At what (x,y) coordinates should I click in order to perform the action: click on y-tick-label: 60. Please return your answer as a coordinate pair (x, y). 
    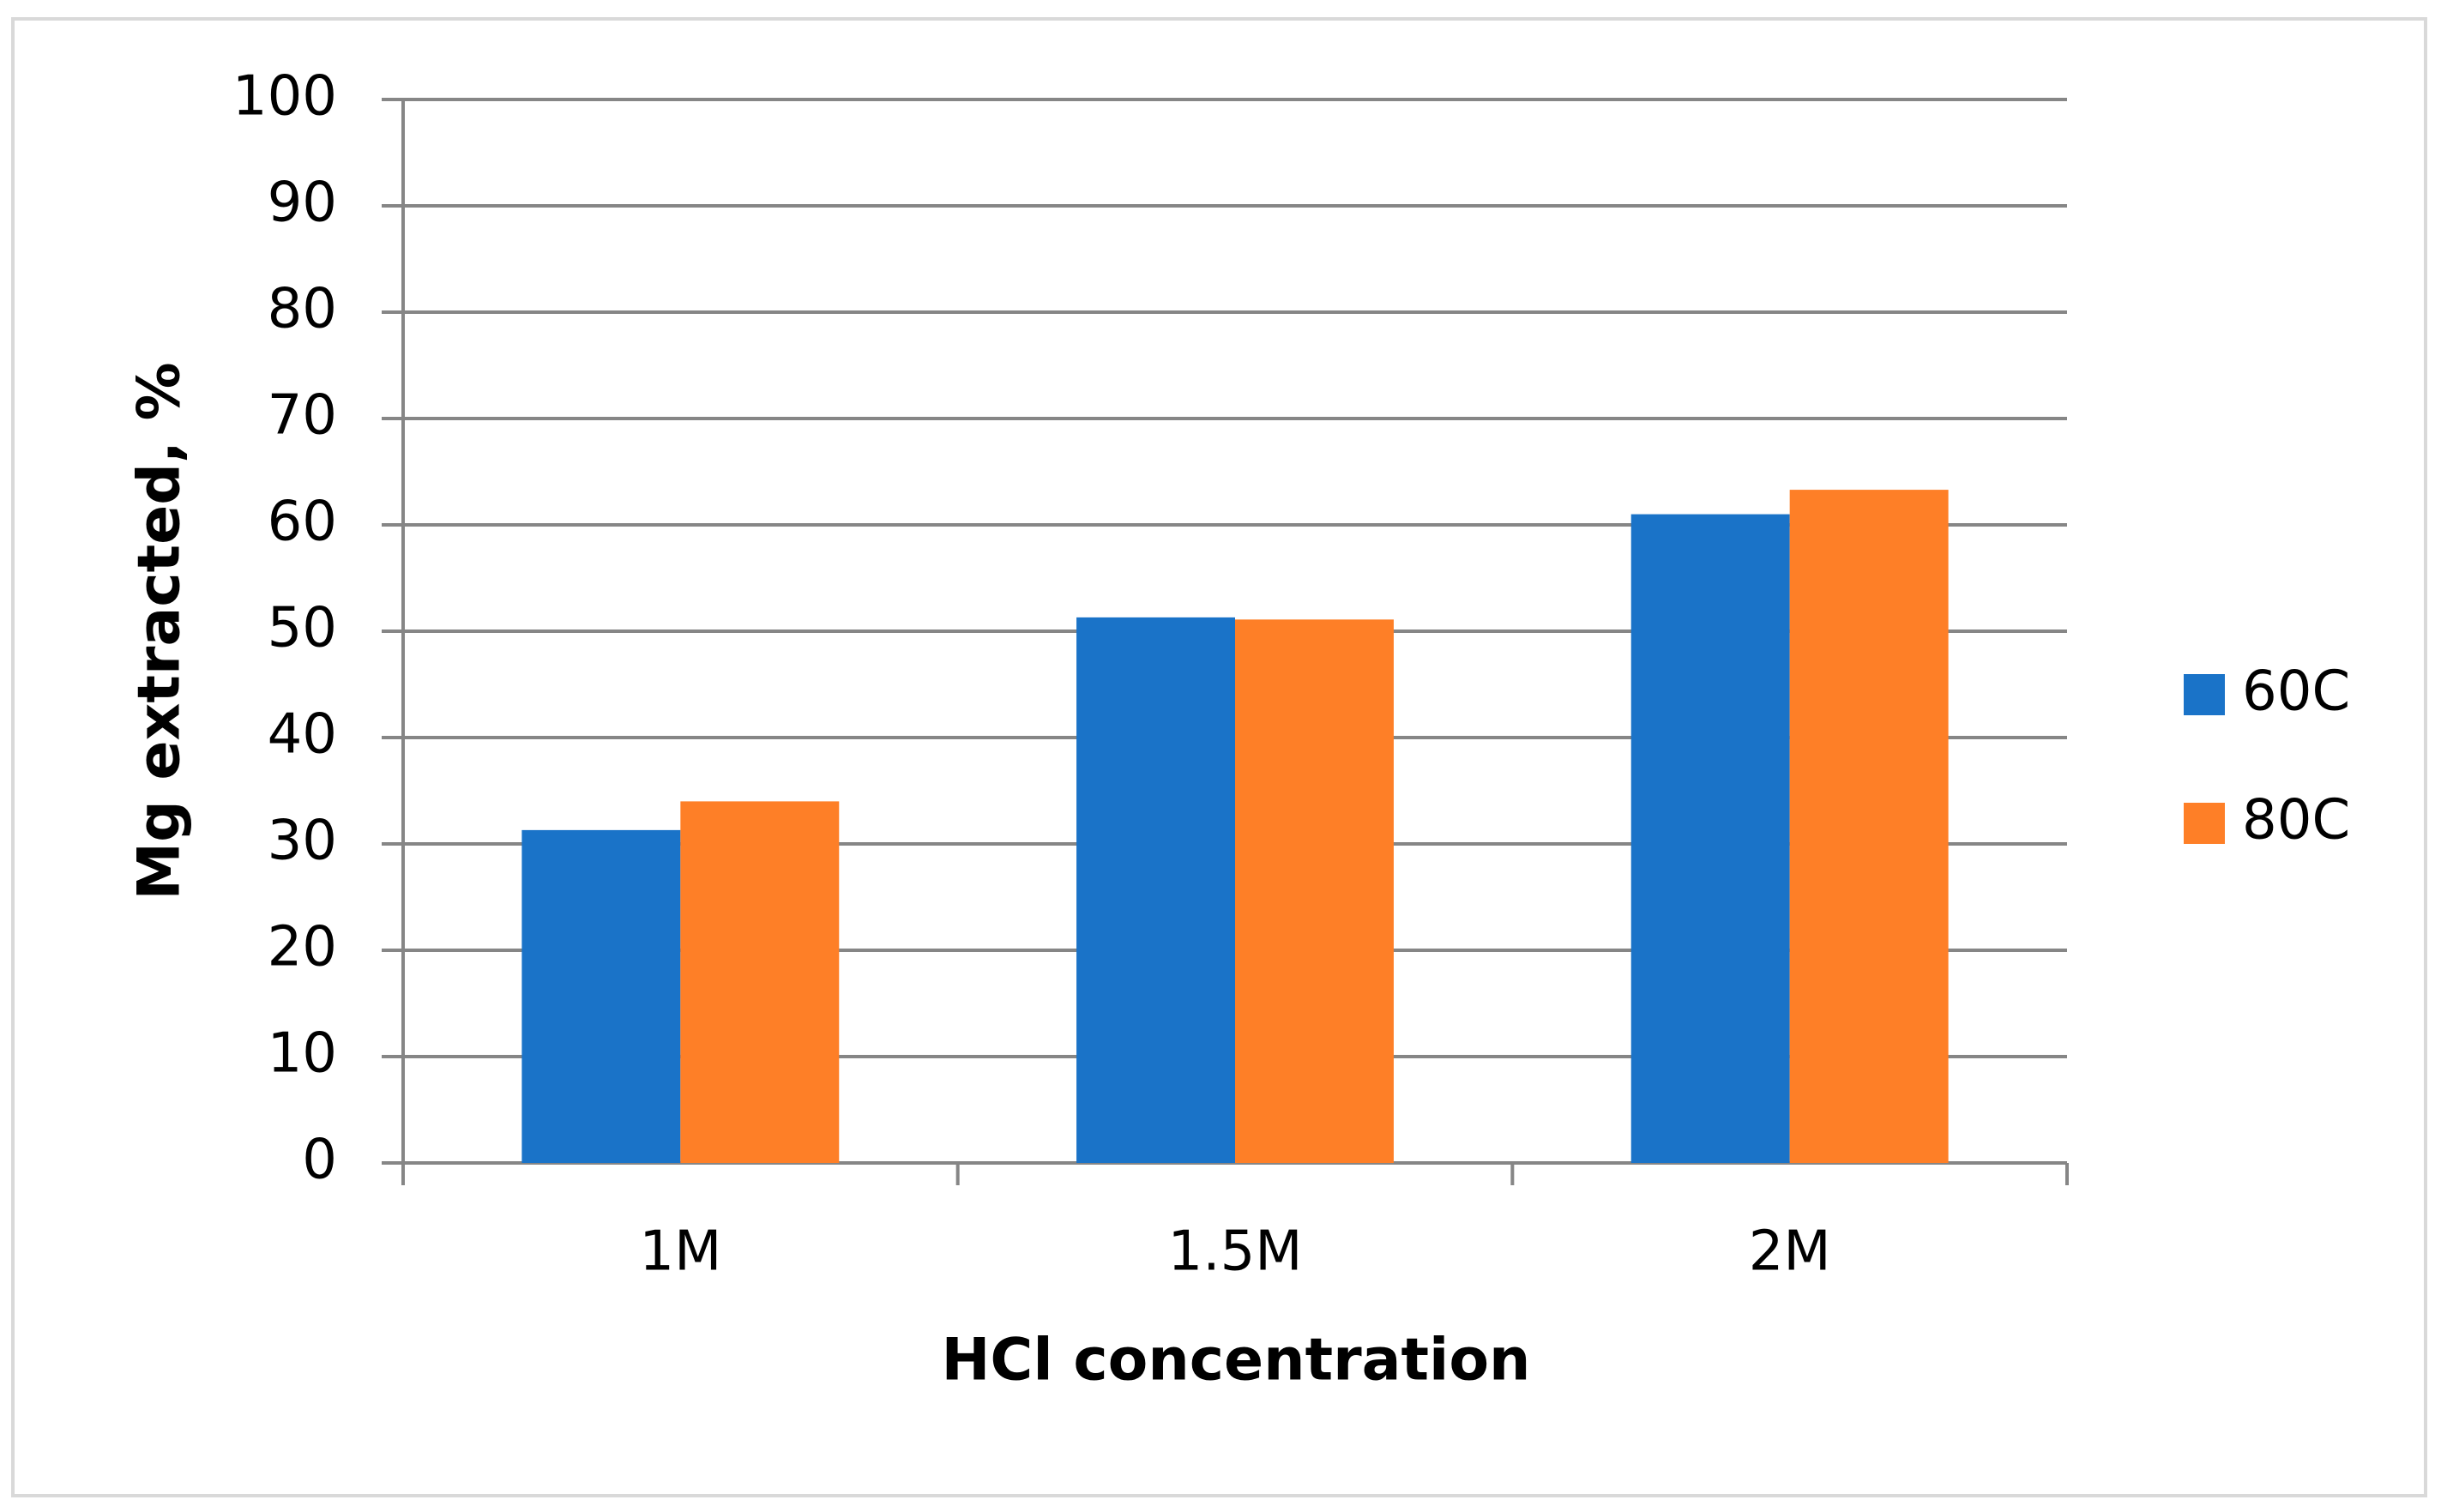
    Looking at the image, I should click on (302, 522).